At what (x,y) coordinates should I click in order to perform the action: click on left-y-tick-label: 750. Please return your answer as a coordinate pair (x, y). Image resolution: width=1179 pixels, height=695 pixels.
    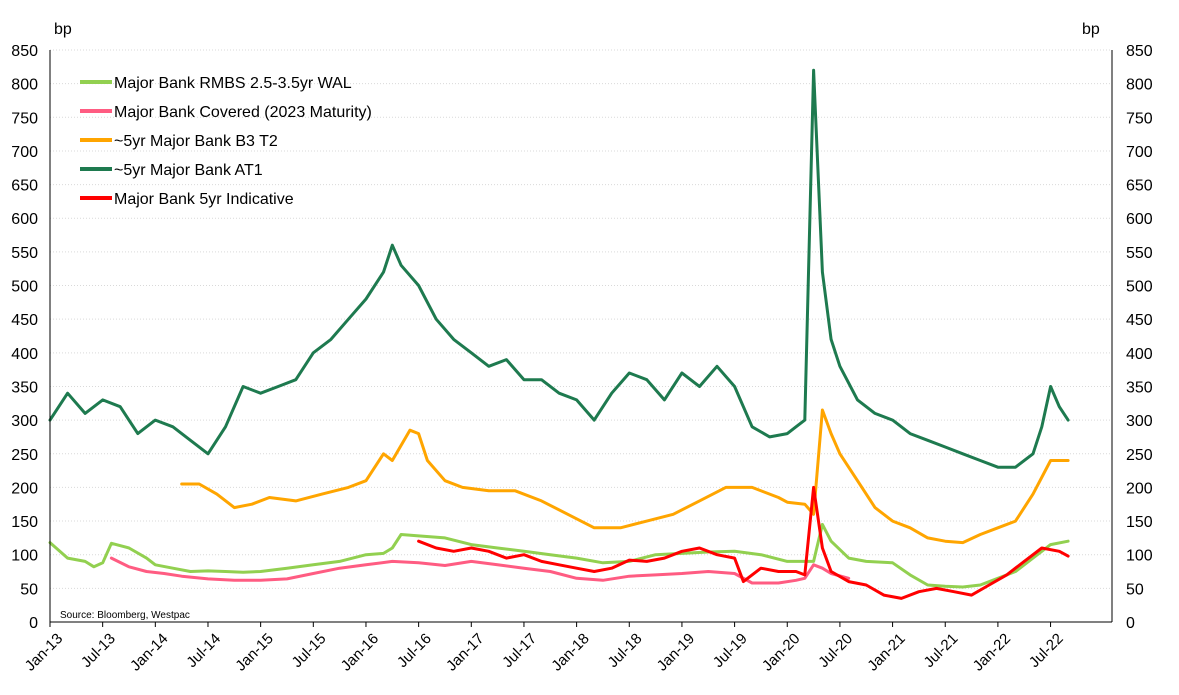
    Looking at the image, I should click on (24, 118).